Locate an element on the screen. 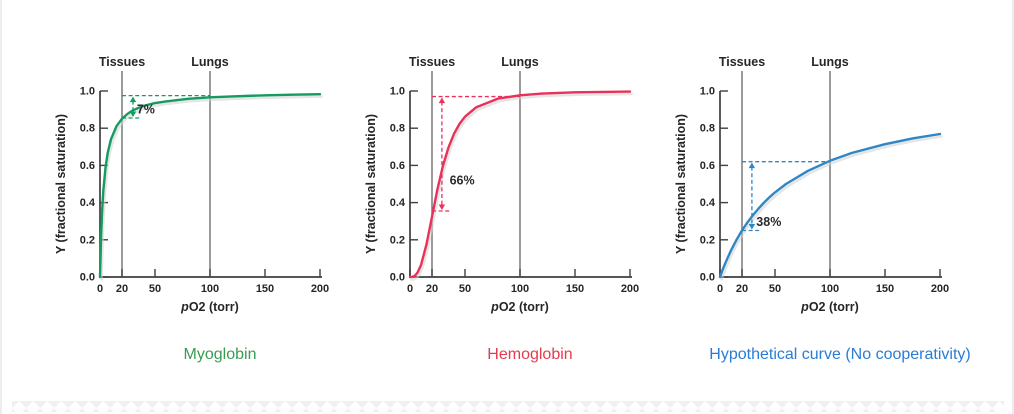 This screenshot has height=414, width=1014. delta-percent-label: 38% is located at coordinates (768, 222).